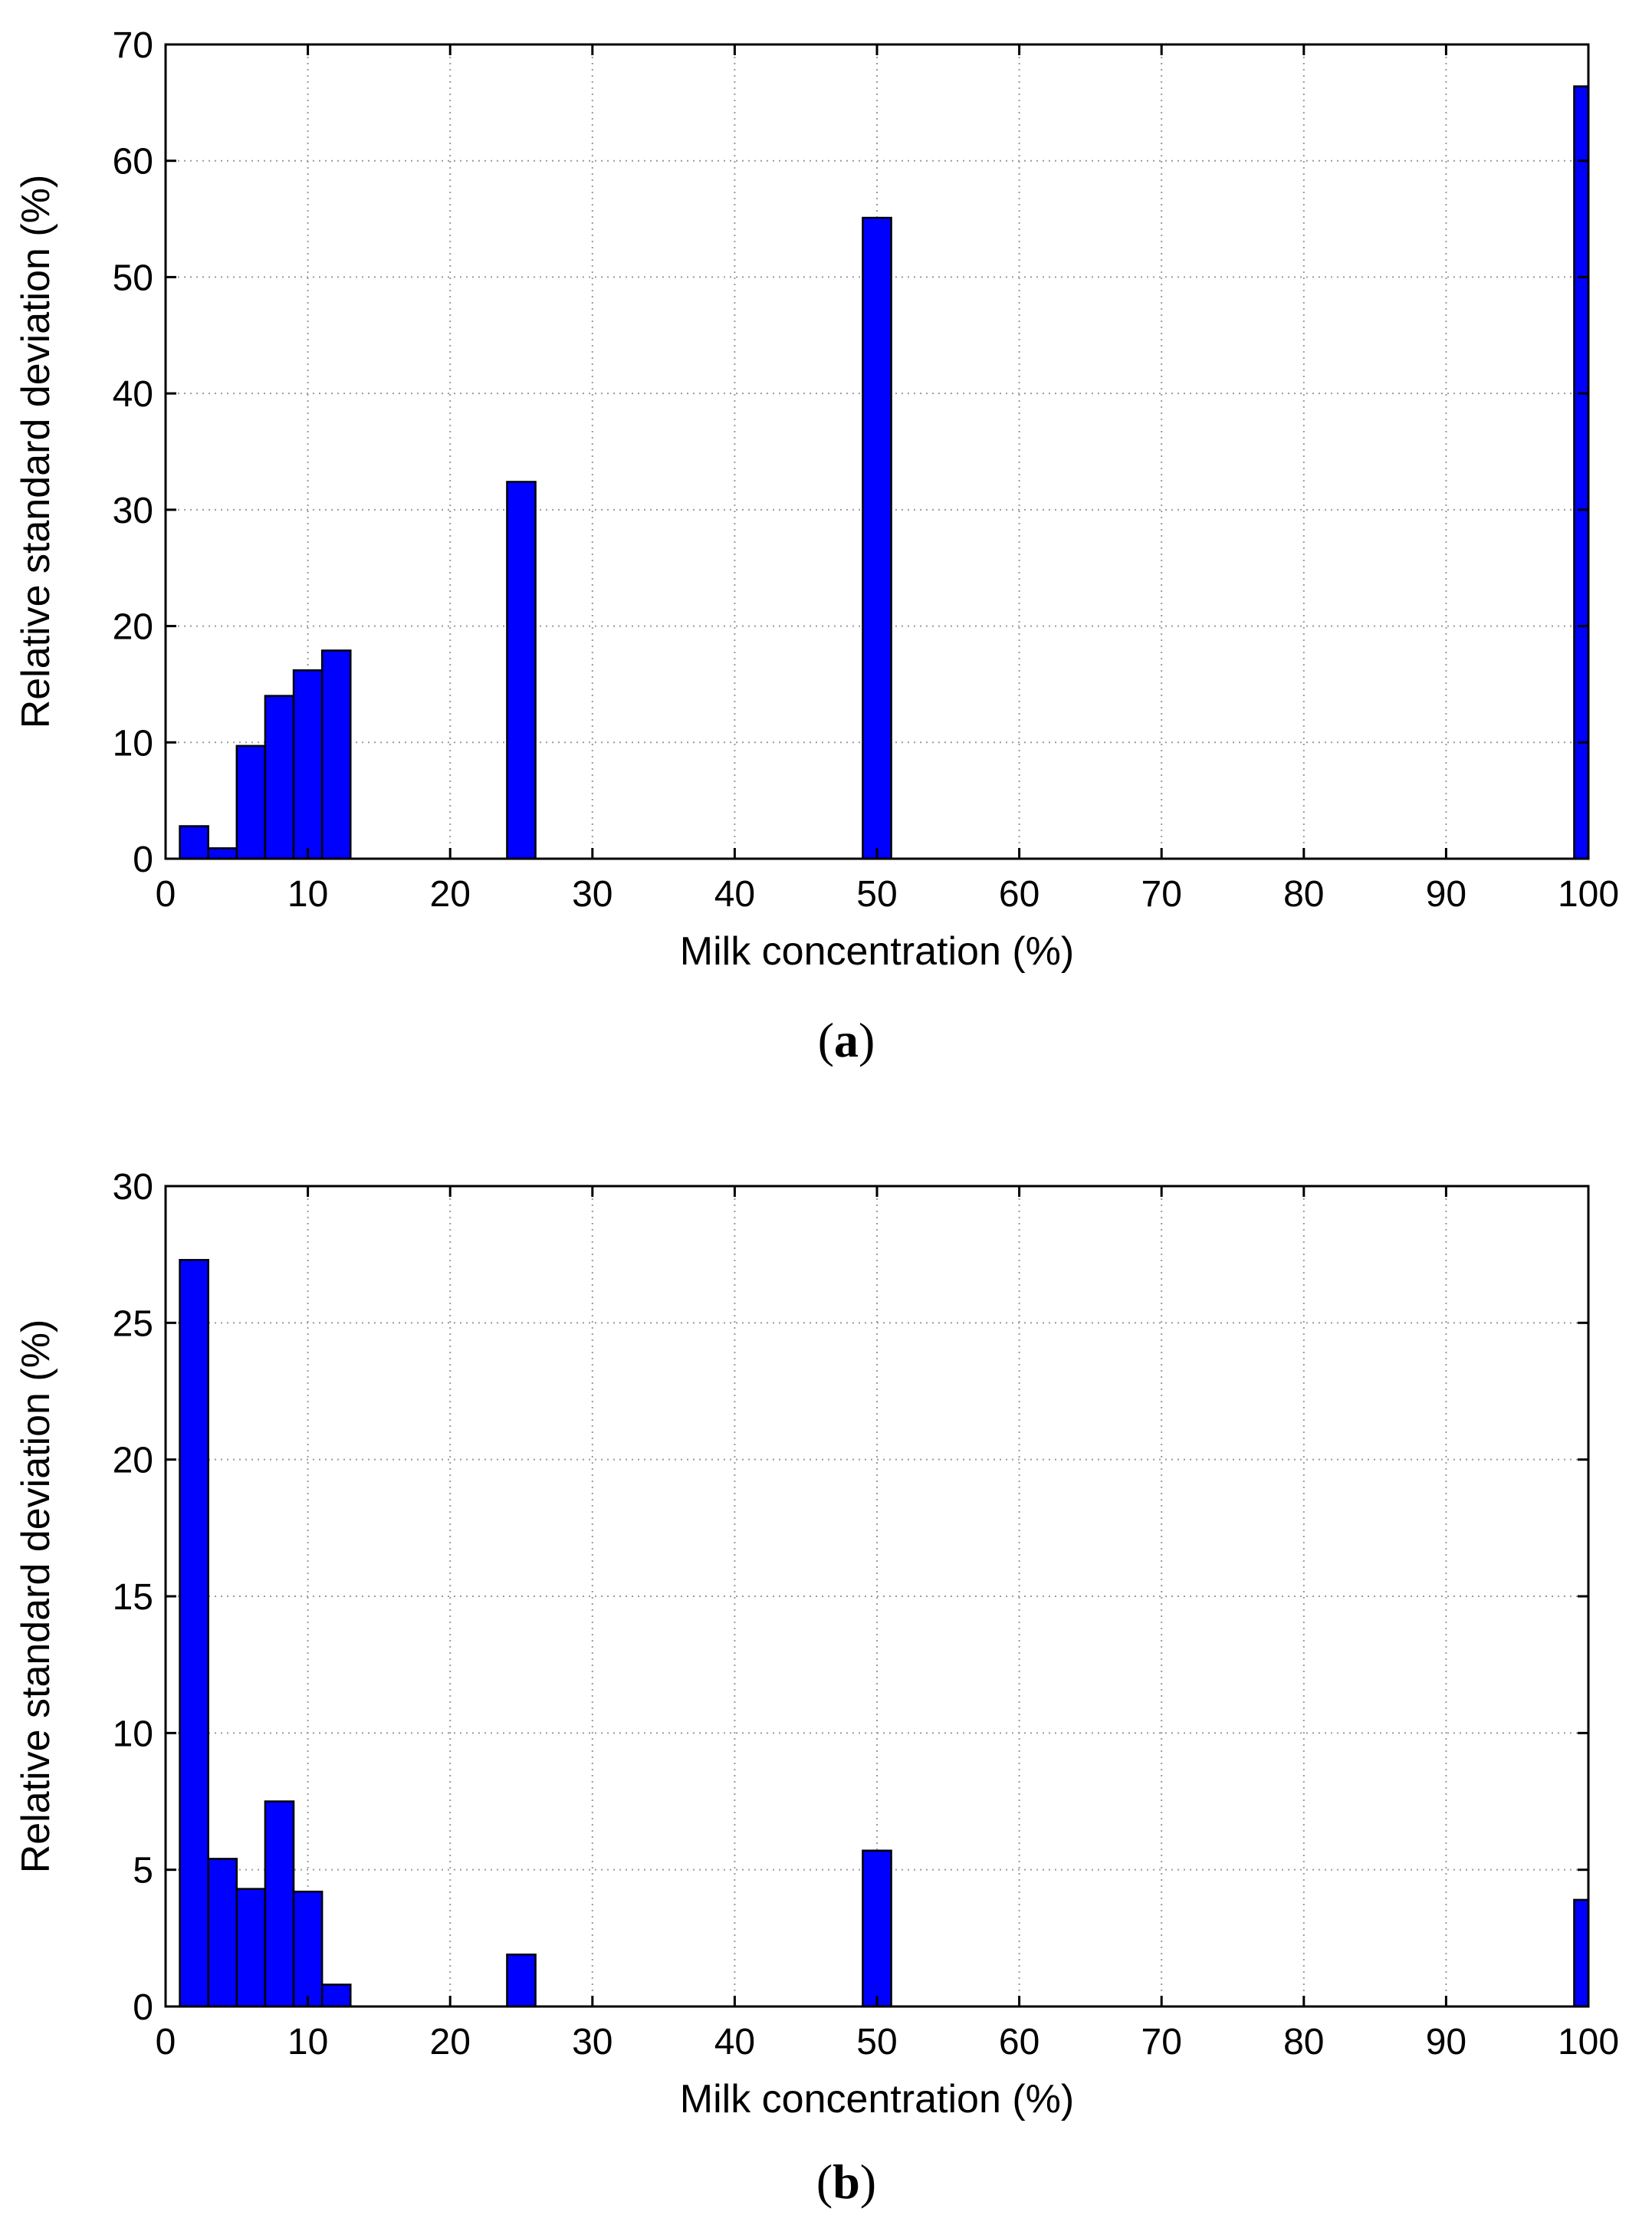 Image resolution: width=1652 pixels, height=2225 pixels. I want to click on y-tick-label: 70, so click(133, 45).